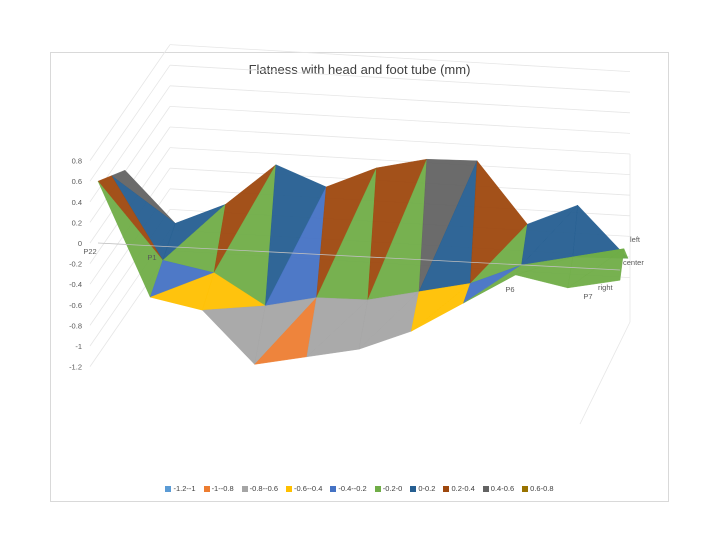  What do you see at coordinates (77, 181) in the screenshot?
I see `z-tick-label: 0.6` at bounding box center [77, 181].